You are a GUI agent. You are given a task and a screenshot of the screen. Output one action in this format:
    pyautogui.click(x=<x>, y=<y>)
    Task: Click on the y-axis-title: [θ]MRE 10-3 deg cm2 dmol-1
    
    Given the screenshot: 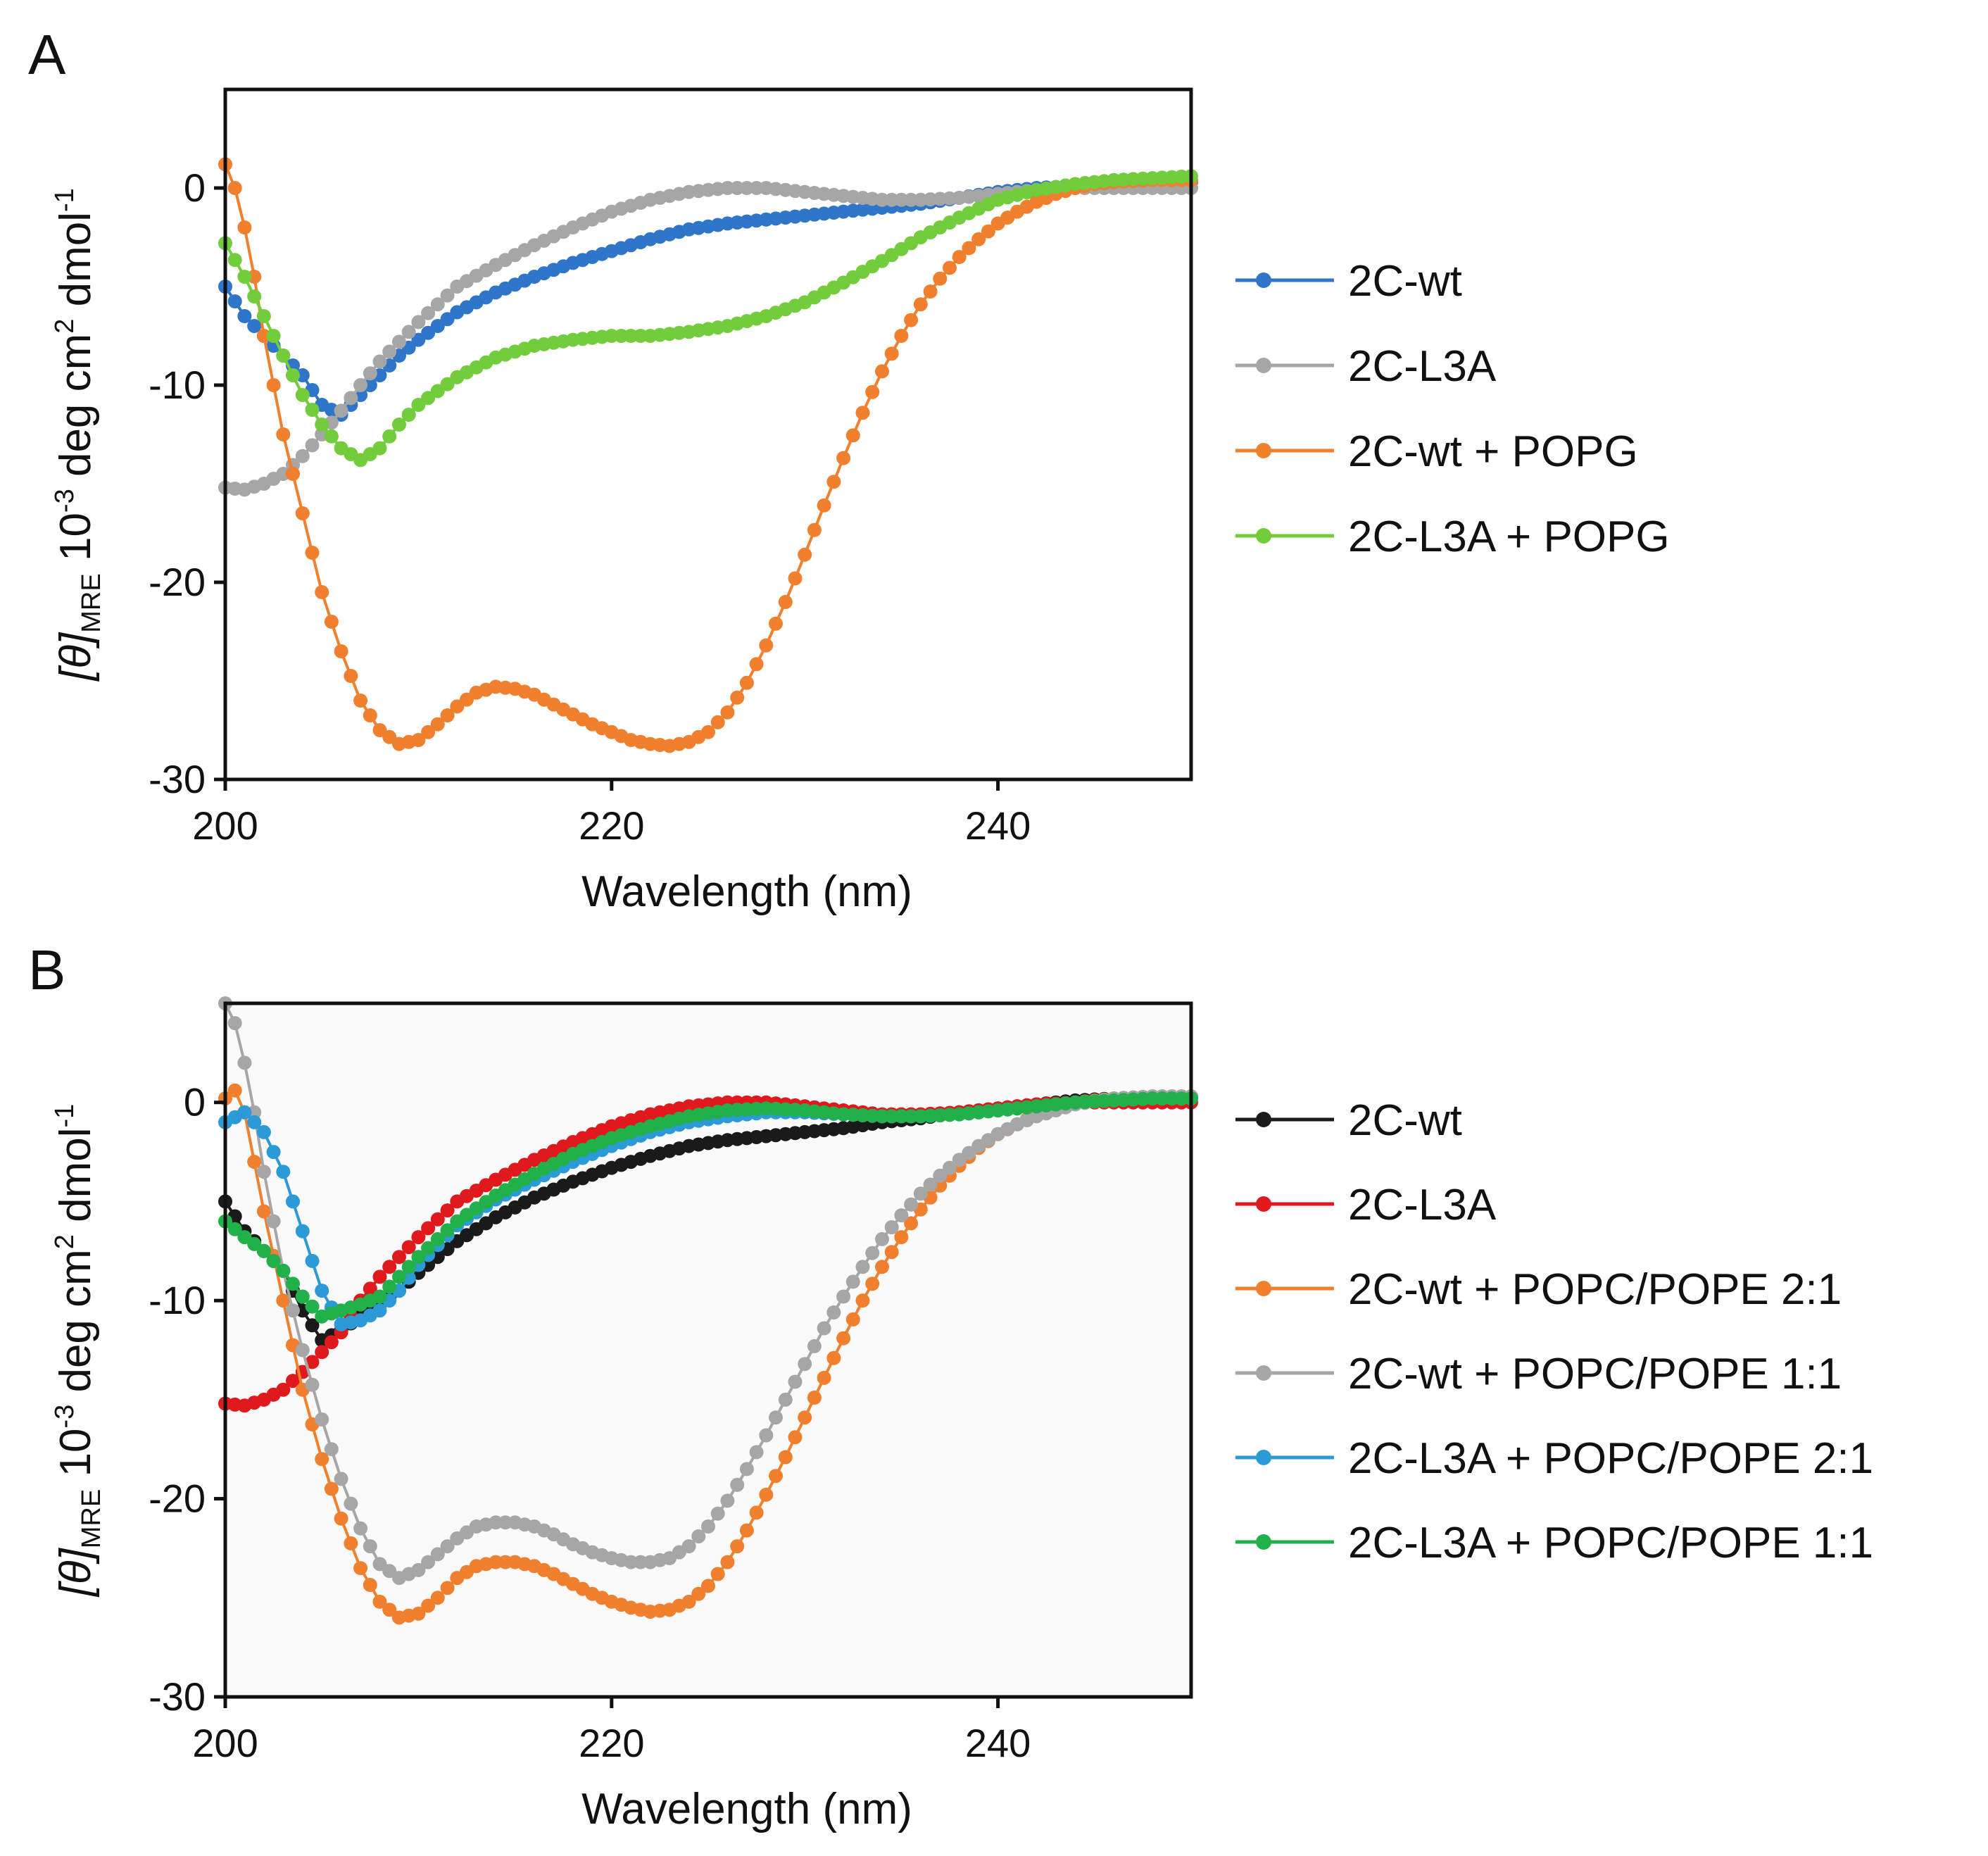 What is the action you would take?
    pyautogui.click(x=78, y=1351)
    